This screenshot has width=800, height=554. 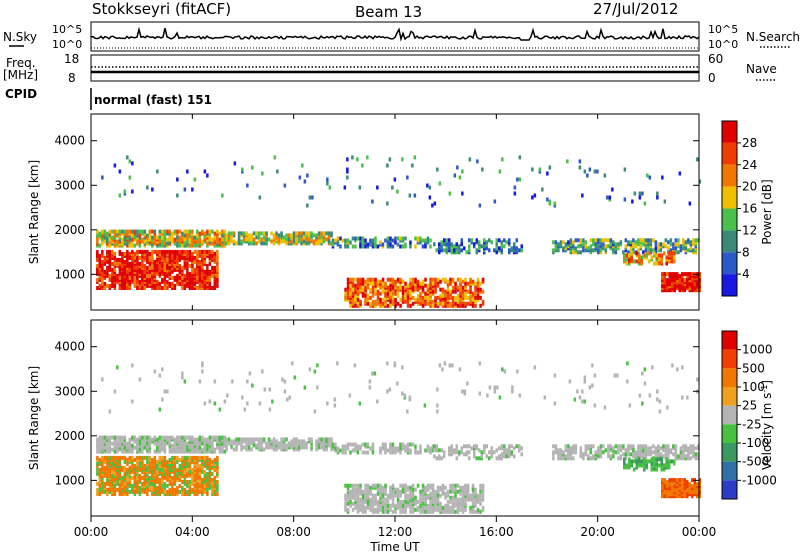 What do you see at coordinates (496, 532) in the screenshot?
I see `x-tick-label: 16:00` at bounding box center [496, 532].